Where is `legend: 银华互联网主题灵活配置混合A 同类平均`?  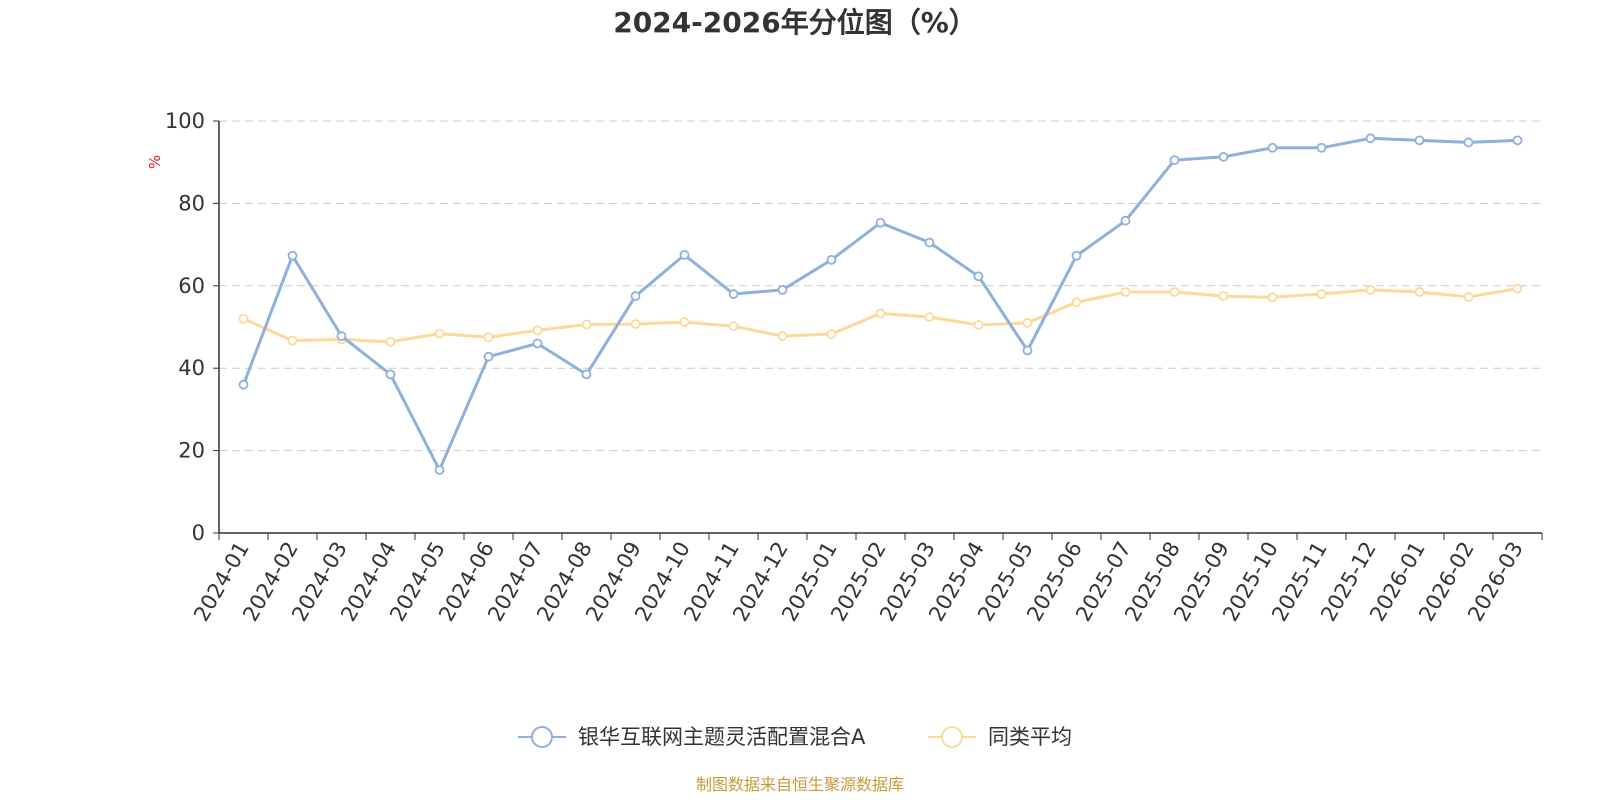 legend: 银华互联网主题灵活配置混合A 同类平均 is located at coordinates (795, 737).